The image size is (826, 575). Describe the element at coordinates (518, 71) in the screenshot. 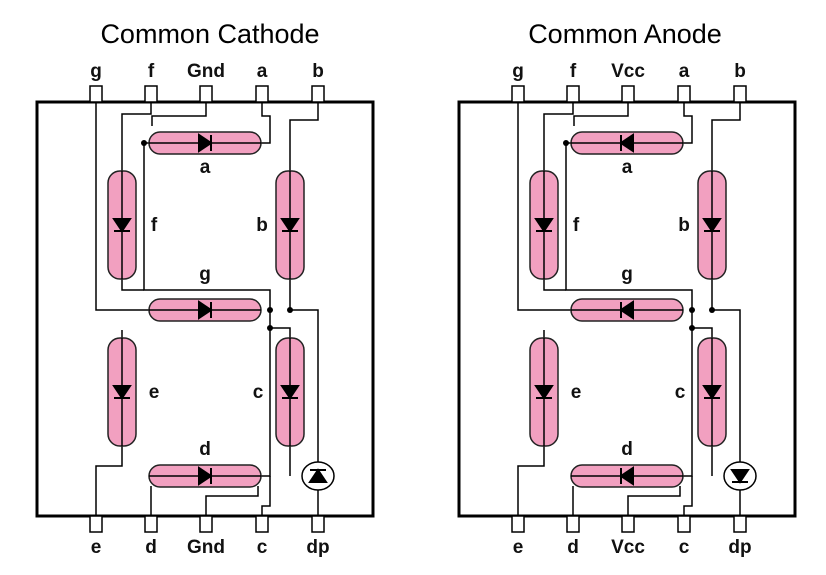

I see `top-pin-label: g` at that location.